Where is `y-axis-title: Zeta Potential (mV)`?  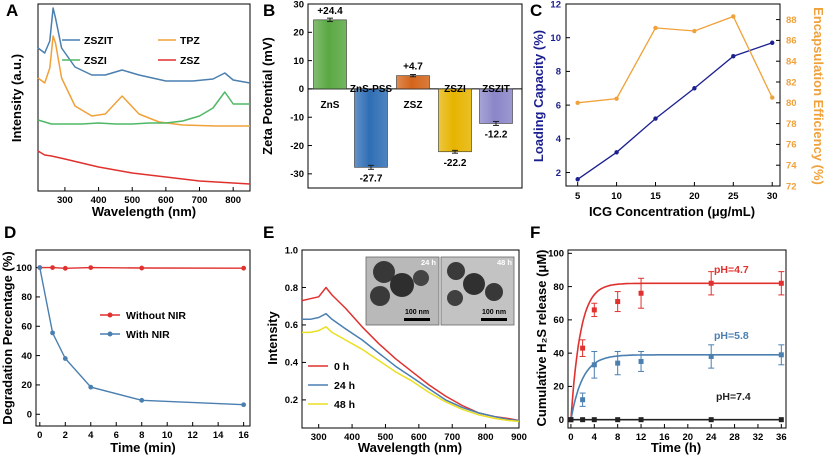
y-axis-title: Zeta Potential (mV) is located at coordinates (267, 96).